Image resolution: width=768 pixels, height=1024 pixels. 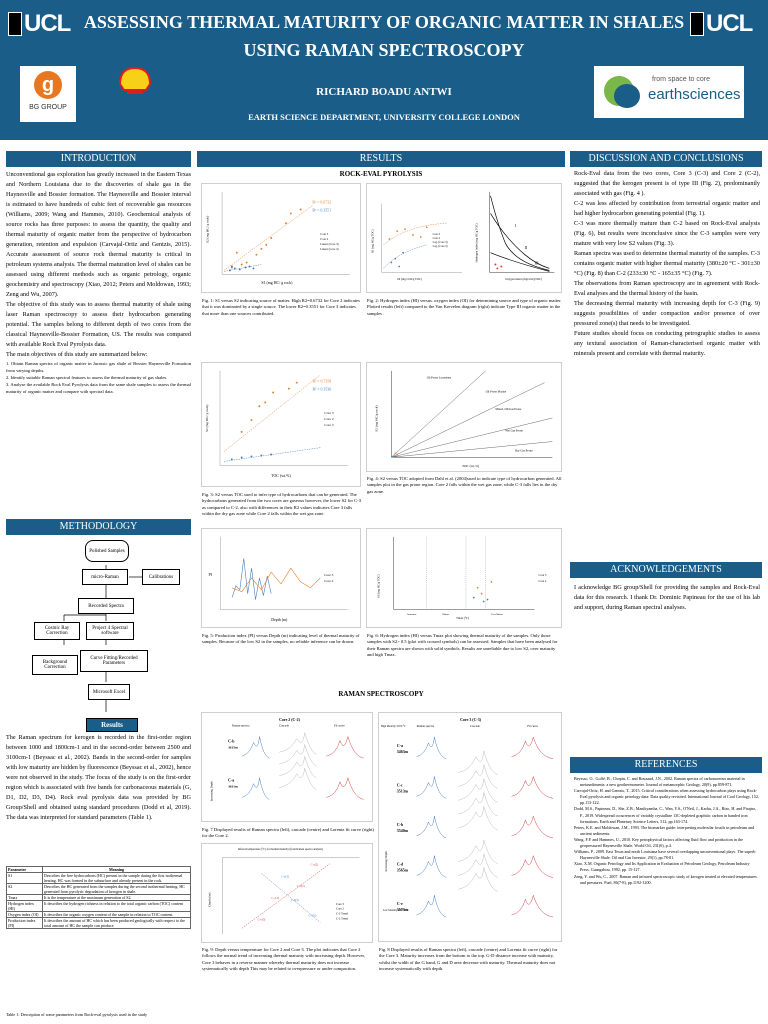 I want to click on flow-results: Results, so click(x=112, y=725).